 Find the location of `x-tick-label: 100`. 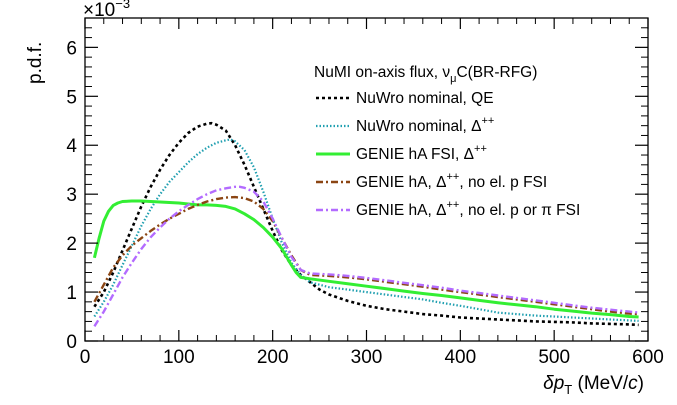

x-tick-label: 100 is located at coordinates (179, 357).